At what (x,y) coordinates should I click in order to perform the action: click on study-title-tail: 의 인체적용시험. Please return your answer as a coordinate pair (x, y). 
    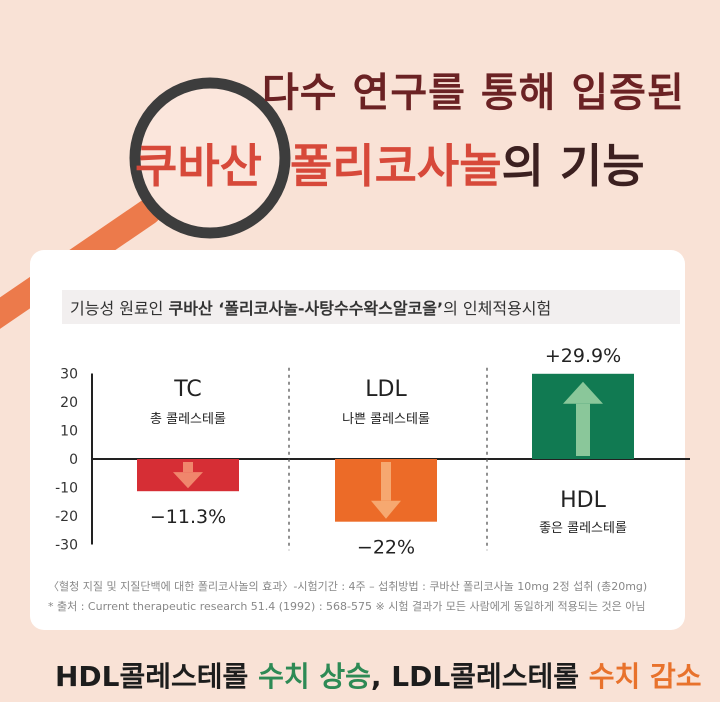
    Looking at the image, I should click on (497, 308).